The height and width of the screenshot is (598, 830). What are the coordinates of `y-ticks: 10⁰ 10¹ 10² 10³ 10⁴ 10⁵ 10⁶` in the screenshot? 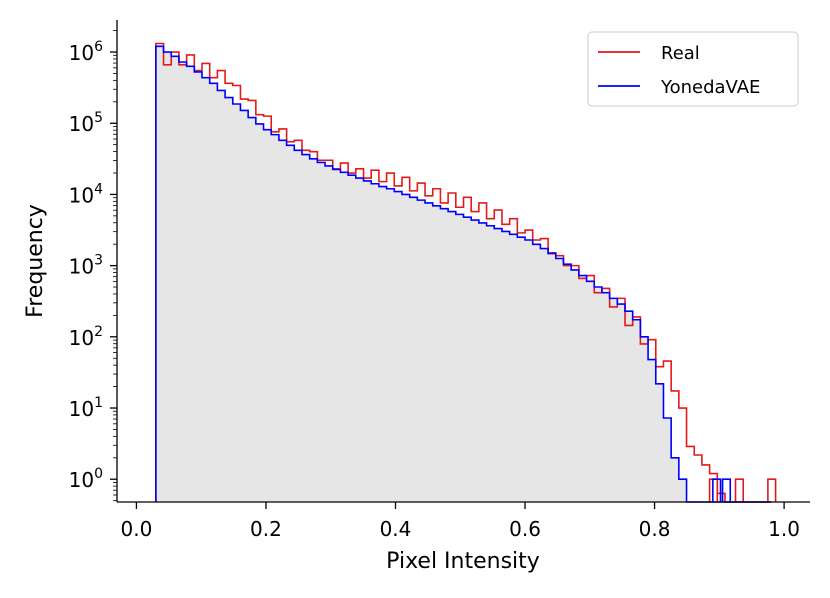 It's located at (93, 266).